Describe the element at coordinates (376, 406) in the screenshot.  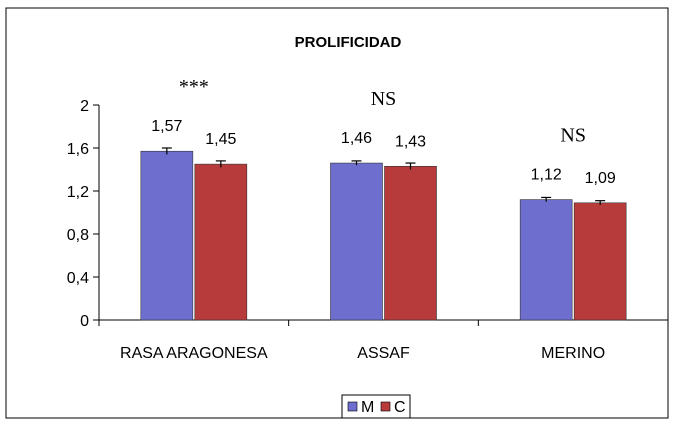
I see `legend-box` at that location.